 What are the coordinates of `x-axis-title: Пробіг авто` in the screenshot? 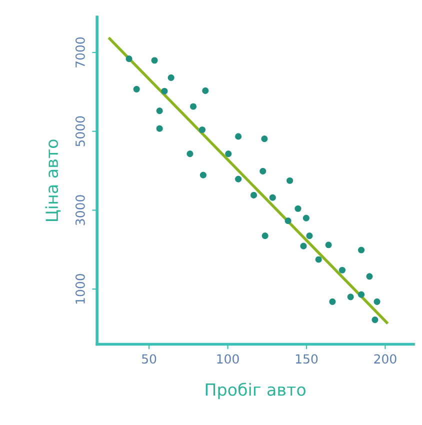 It's located at (256, 391).